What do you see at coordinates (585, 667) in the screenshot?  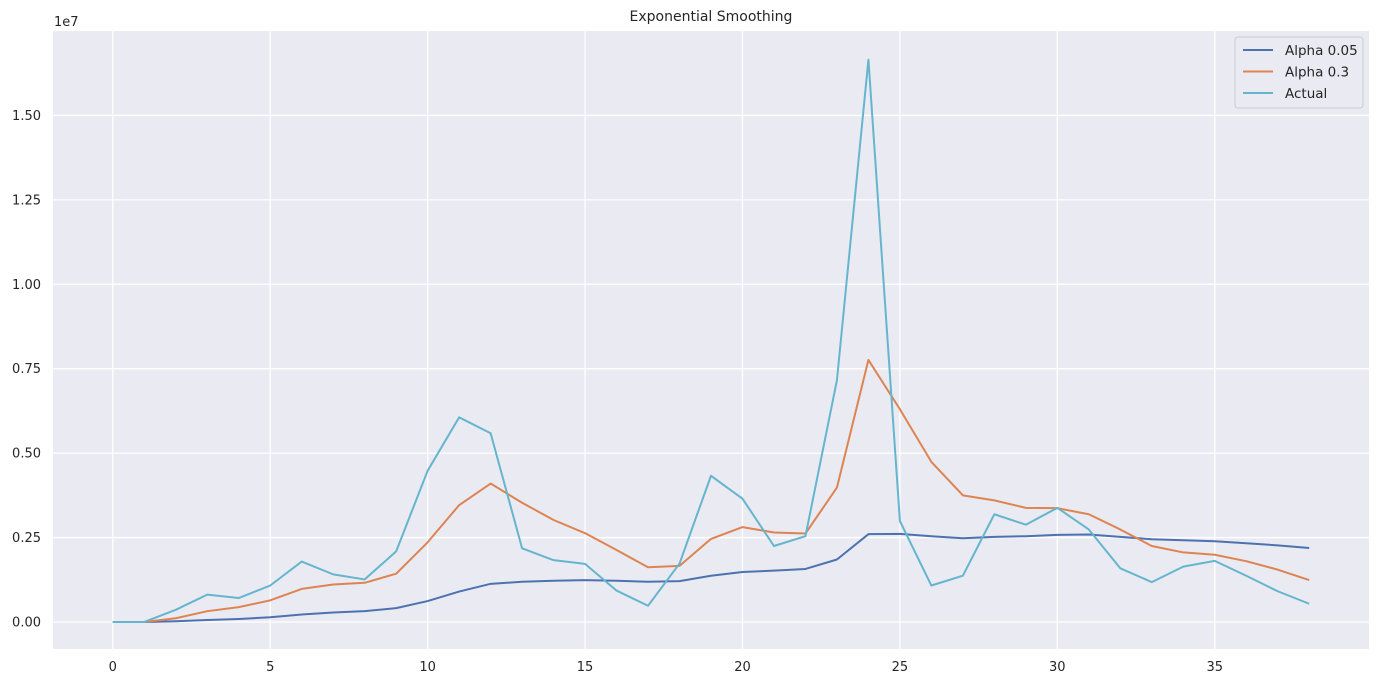 I see `x-tick-label: 15` at bounding box center [585, 667].